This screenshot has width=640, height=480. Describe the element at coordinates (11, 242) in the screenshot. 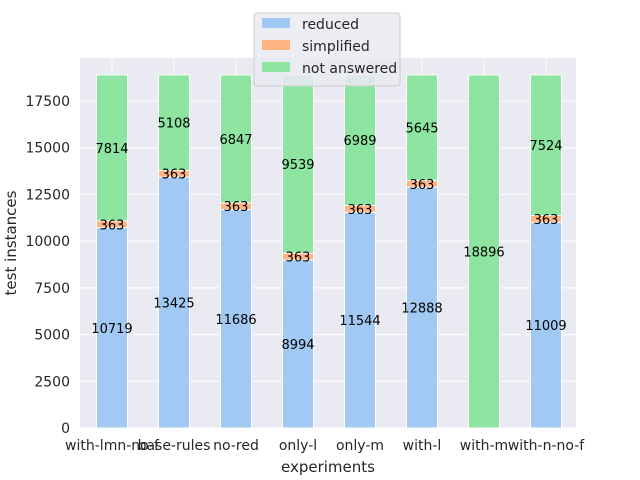

I see `y-axis-label: test instances` at that location.